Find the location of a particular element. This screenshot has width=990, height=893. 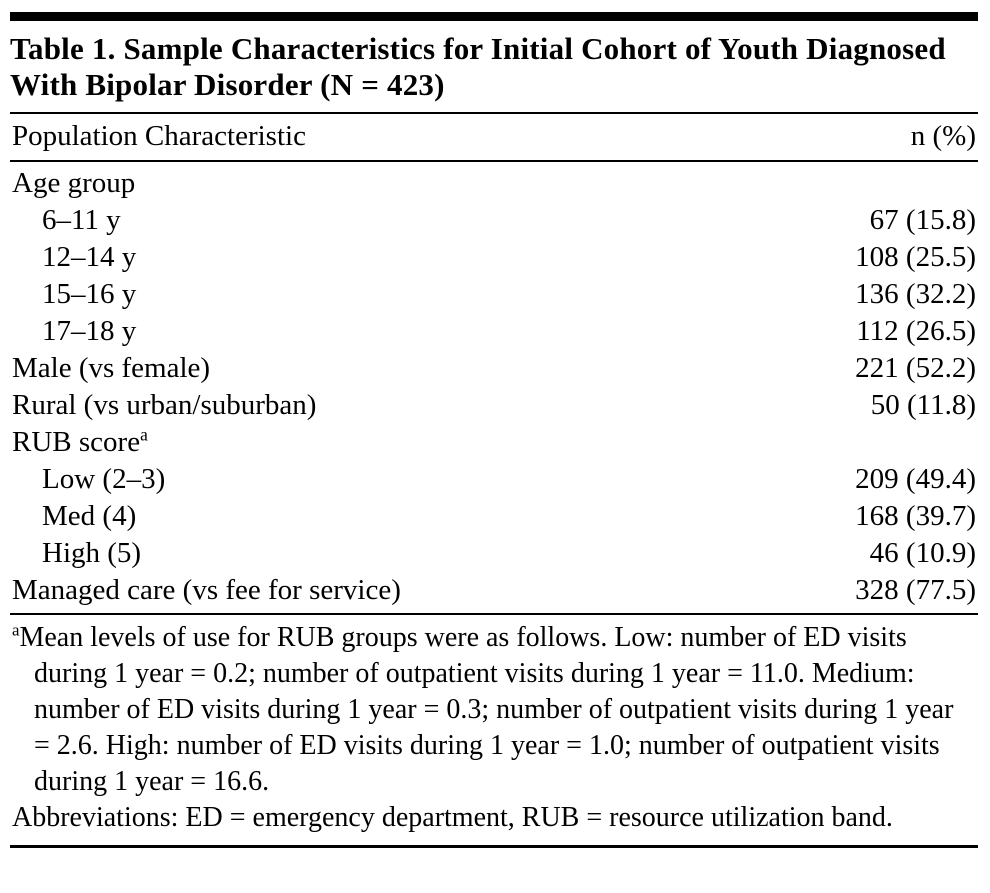

row-label: Age group is located at coordinates (74, 182).